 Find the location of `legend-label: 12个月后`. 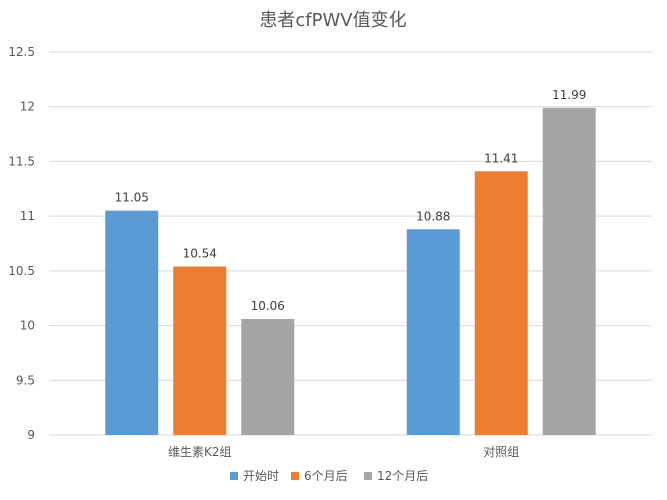

legend-label: 12个月后 is located at coordinates (402, 476).